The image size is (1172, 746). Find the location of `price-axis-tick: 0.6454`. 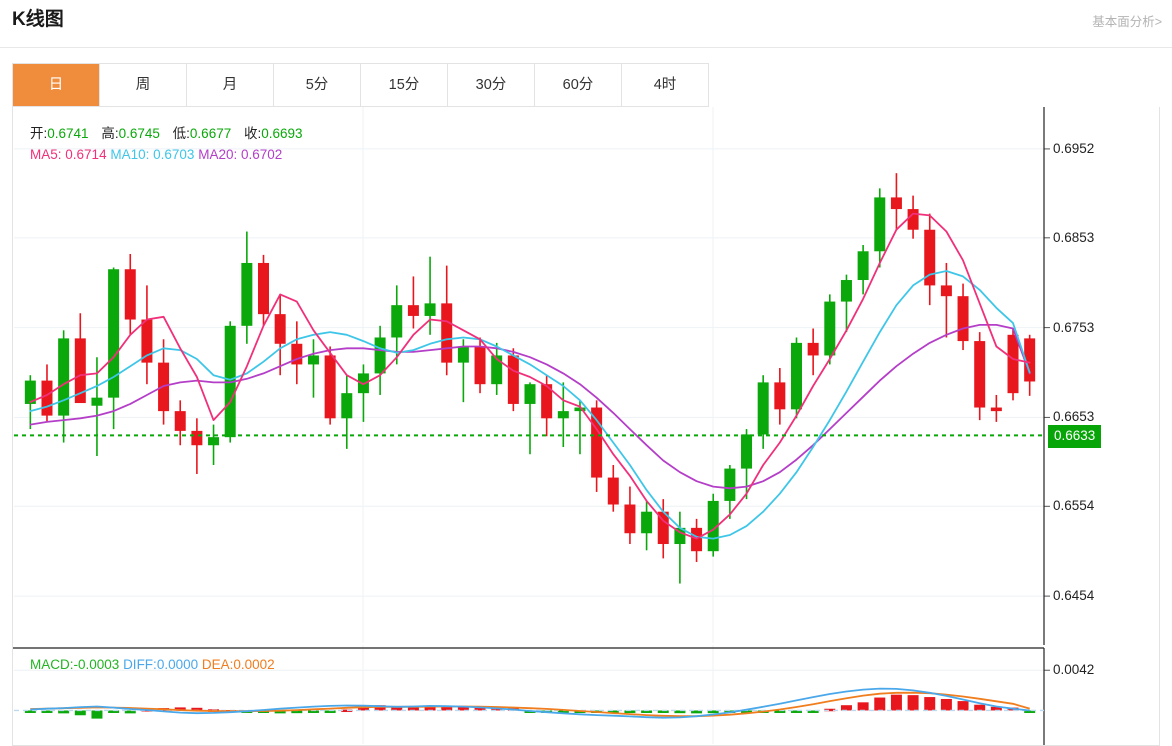

price-axis-tick: 0.6454 is located at coordinates (1074, 596).